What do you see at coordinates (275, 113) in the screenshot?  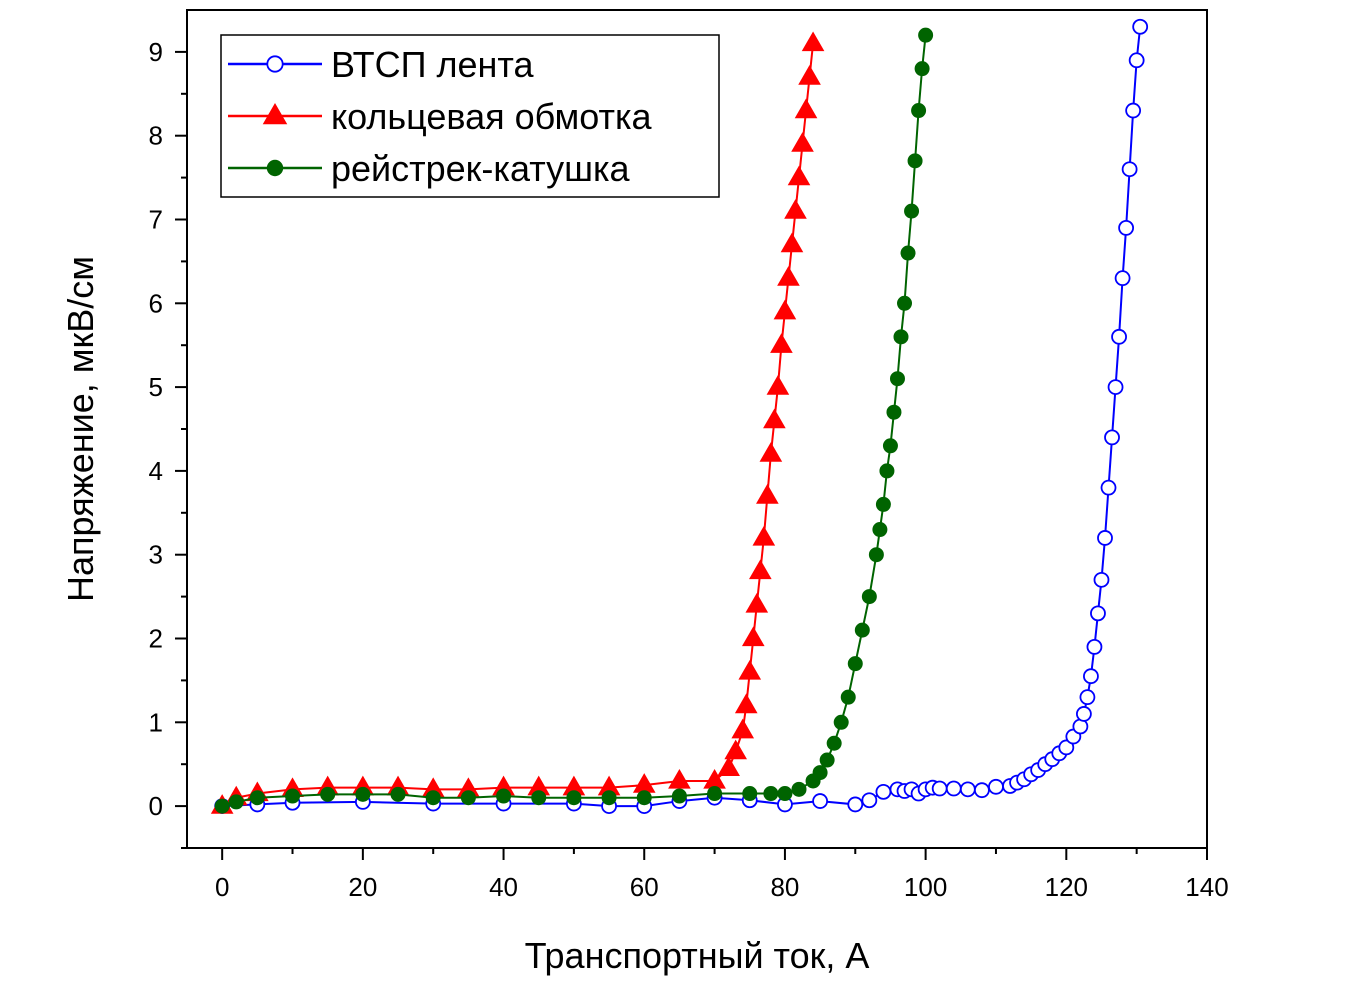 I see `legend-ring-winding-point` at bounding box center [275, 113].